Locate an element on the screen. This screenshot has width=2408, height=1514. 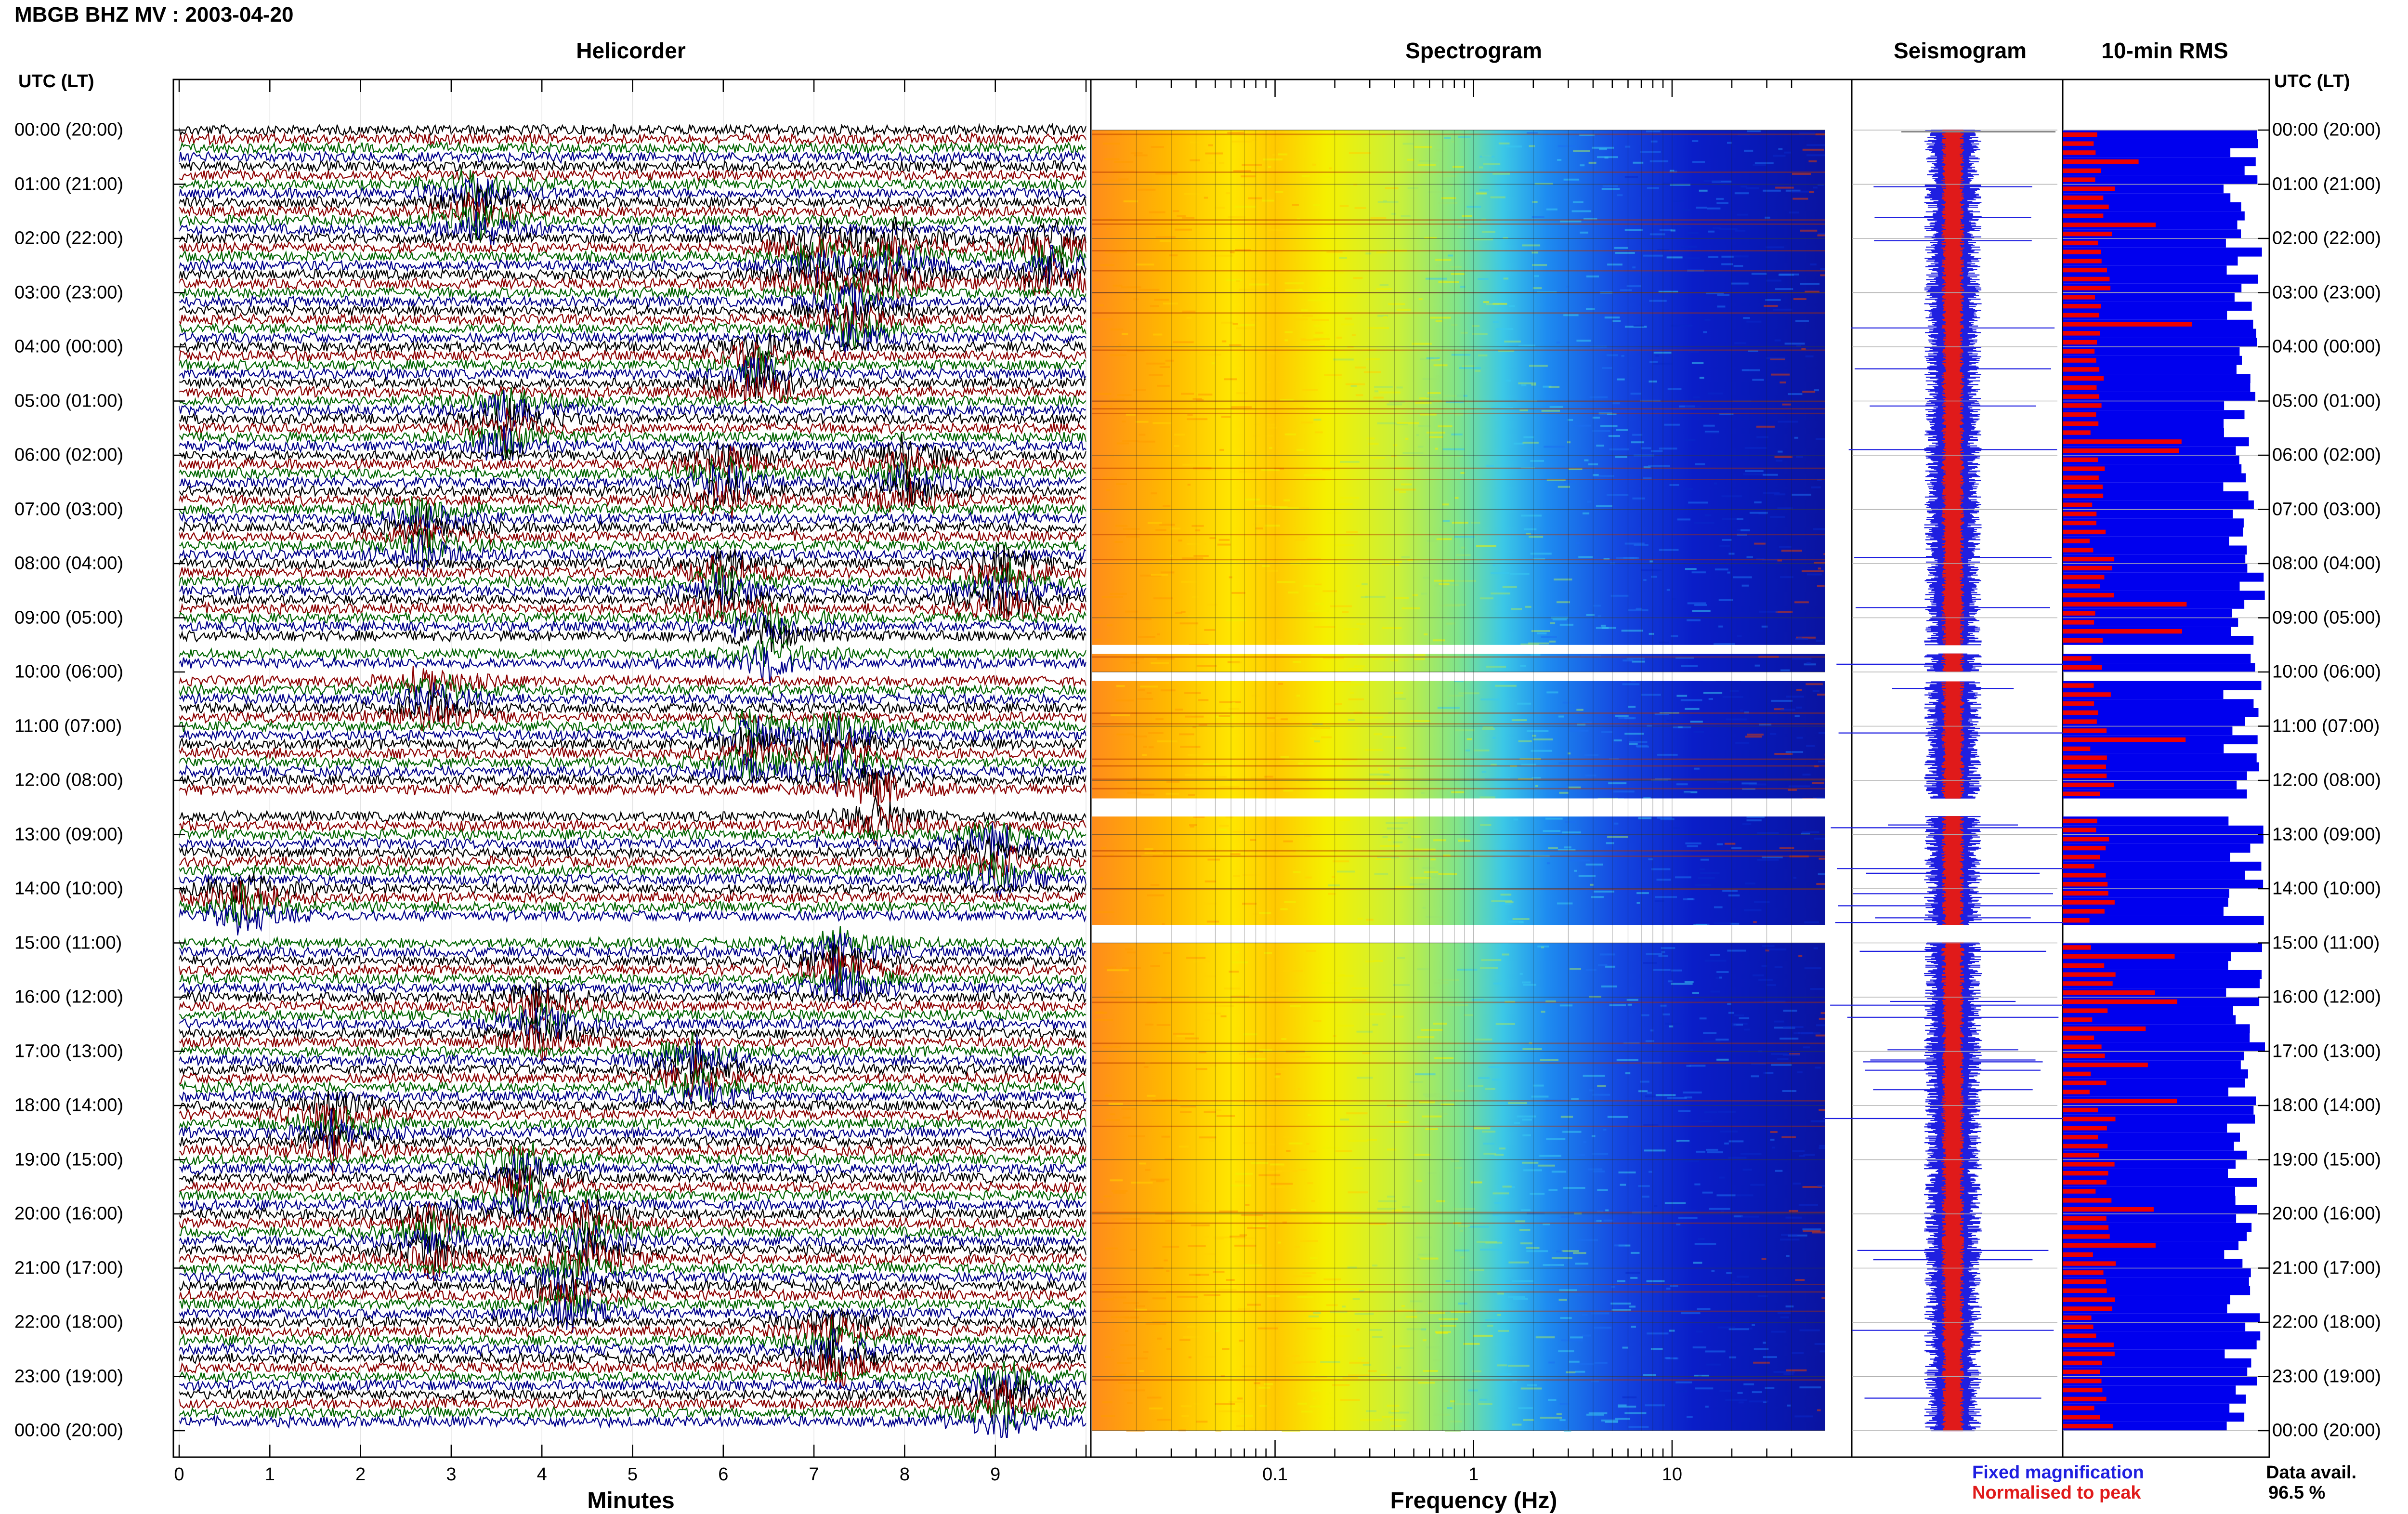
row-label-right: 23:00 (19:00) is located at coordinates (2327, 1376).